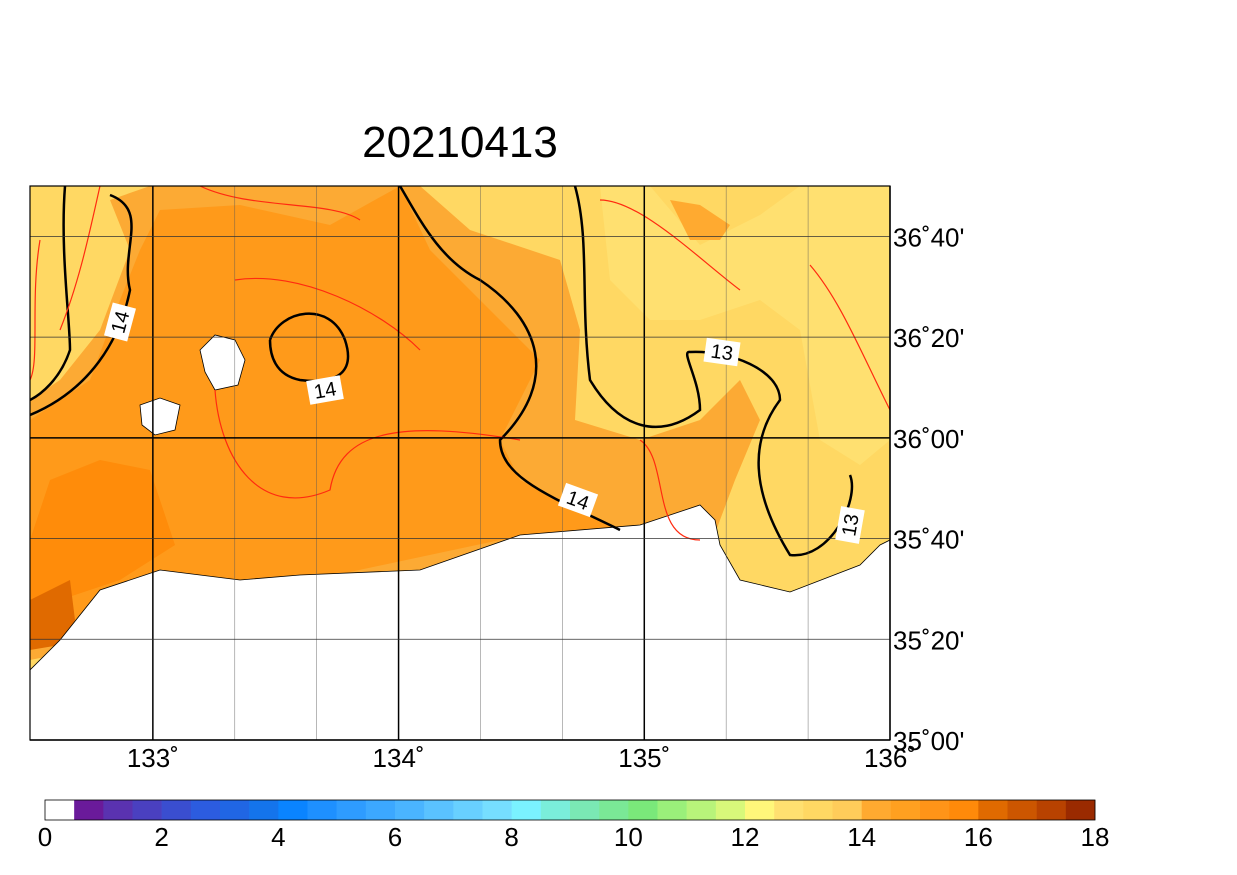 The height and width of the screenshot is (875, 1237). I want to click on x-tick-label: 134˚, so click(399, 758).